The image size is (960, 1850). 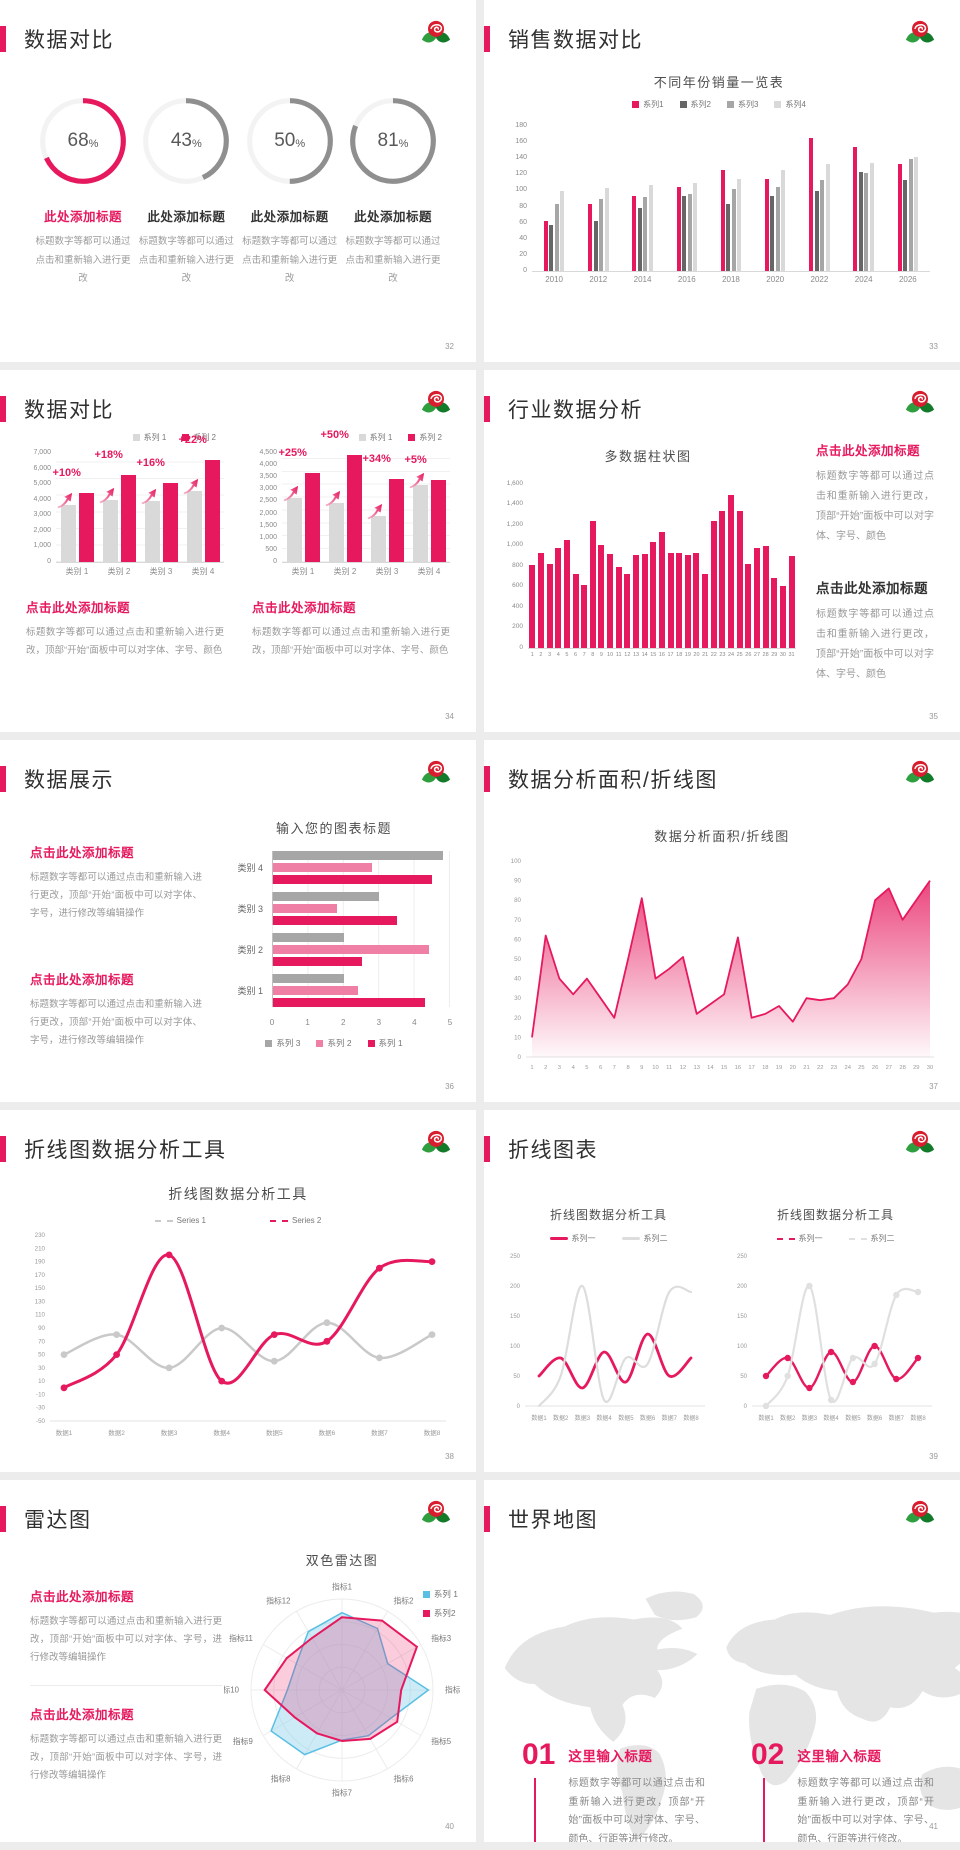 What do you see at coordinates (610, 655) in the screenshot?
I see `x-label: 10` at bounding box center [610, 655].